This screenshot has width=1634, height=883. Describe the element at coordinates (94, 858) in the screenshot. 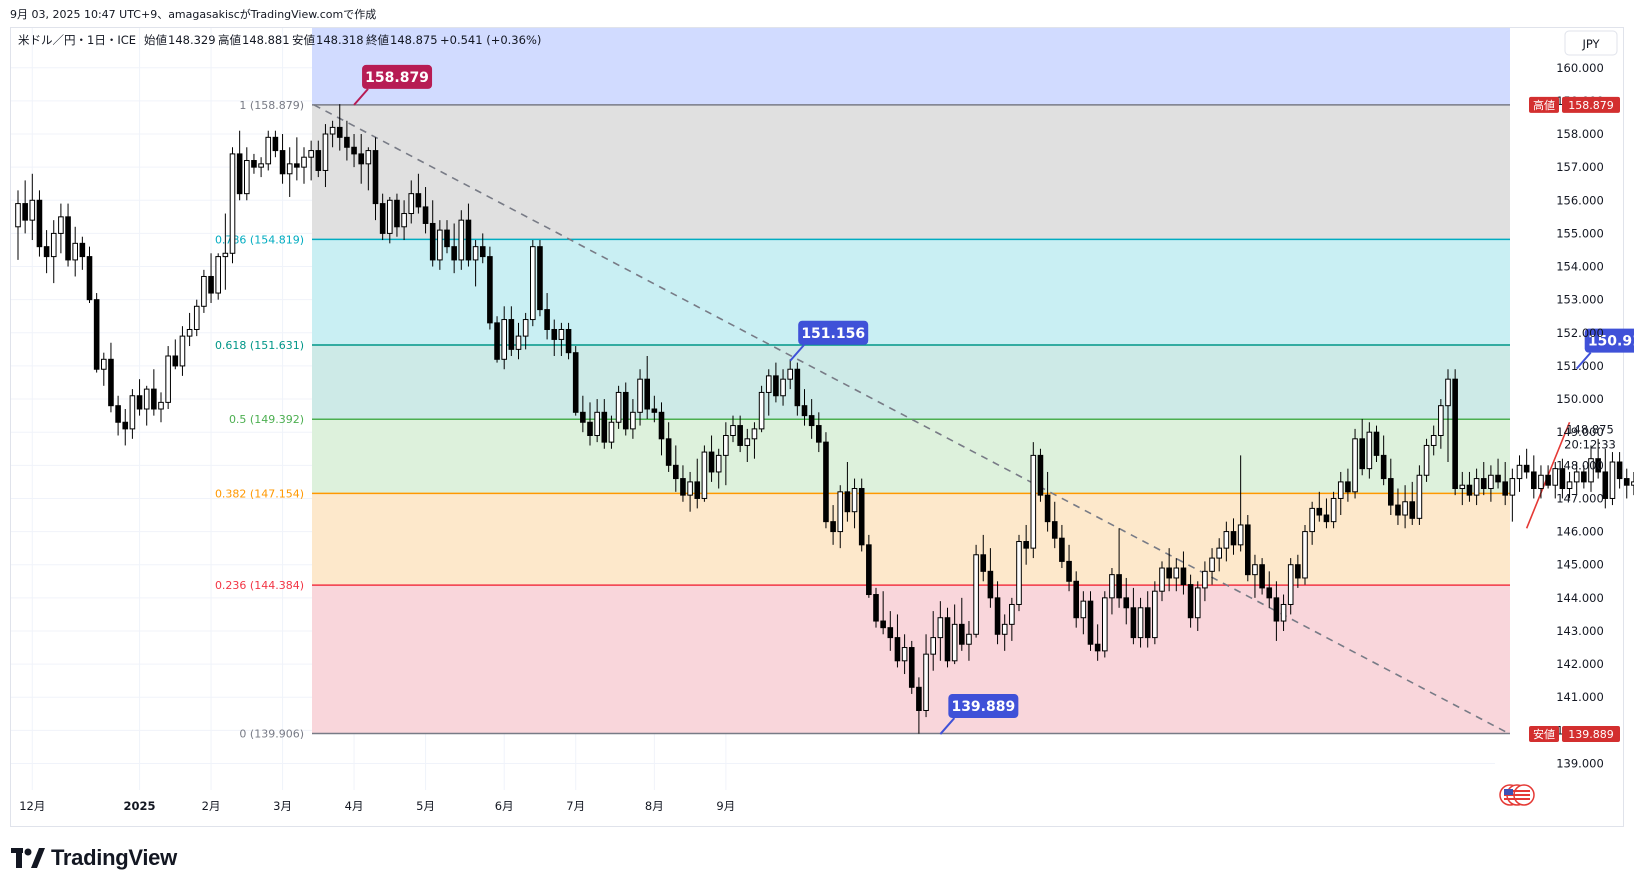

I see `tradingview-logo: TradingView` at that location.